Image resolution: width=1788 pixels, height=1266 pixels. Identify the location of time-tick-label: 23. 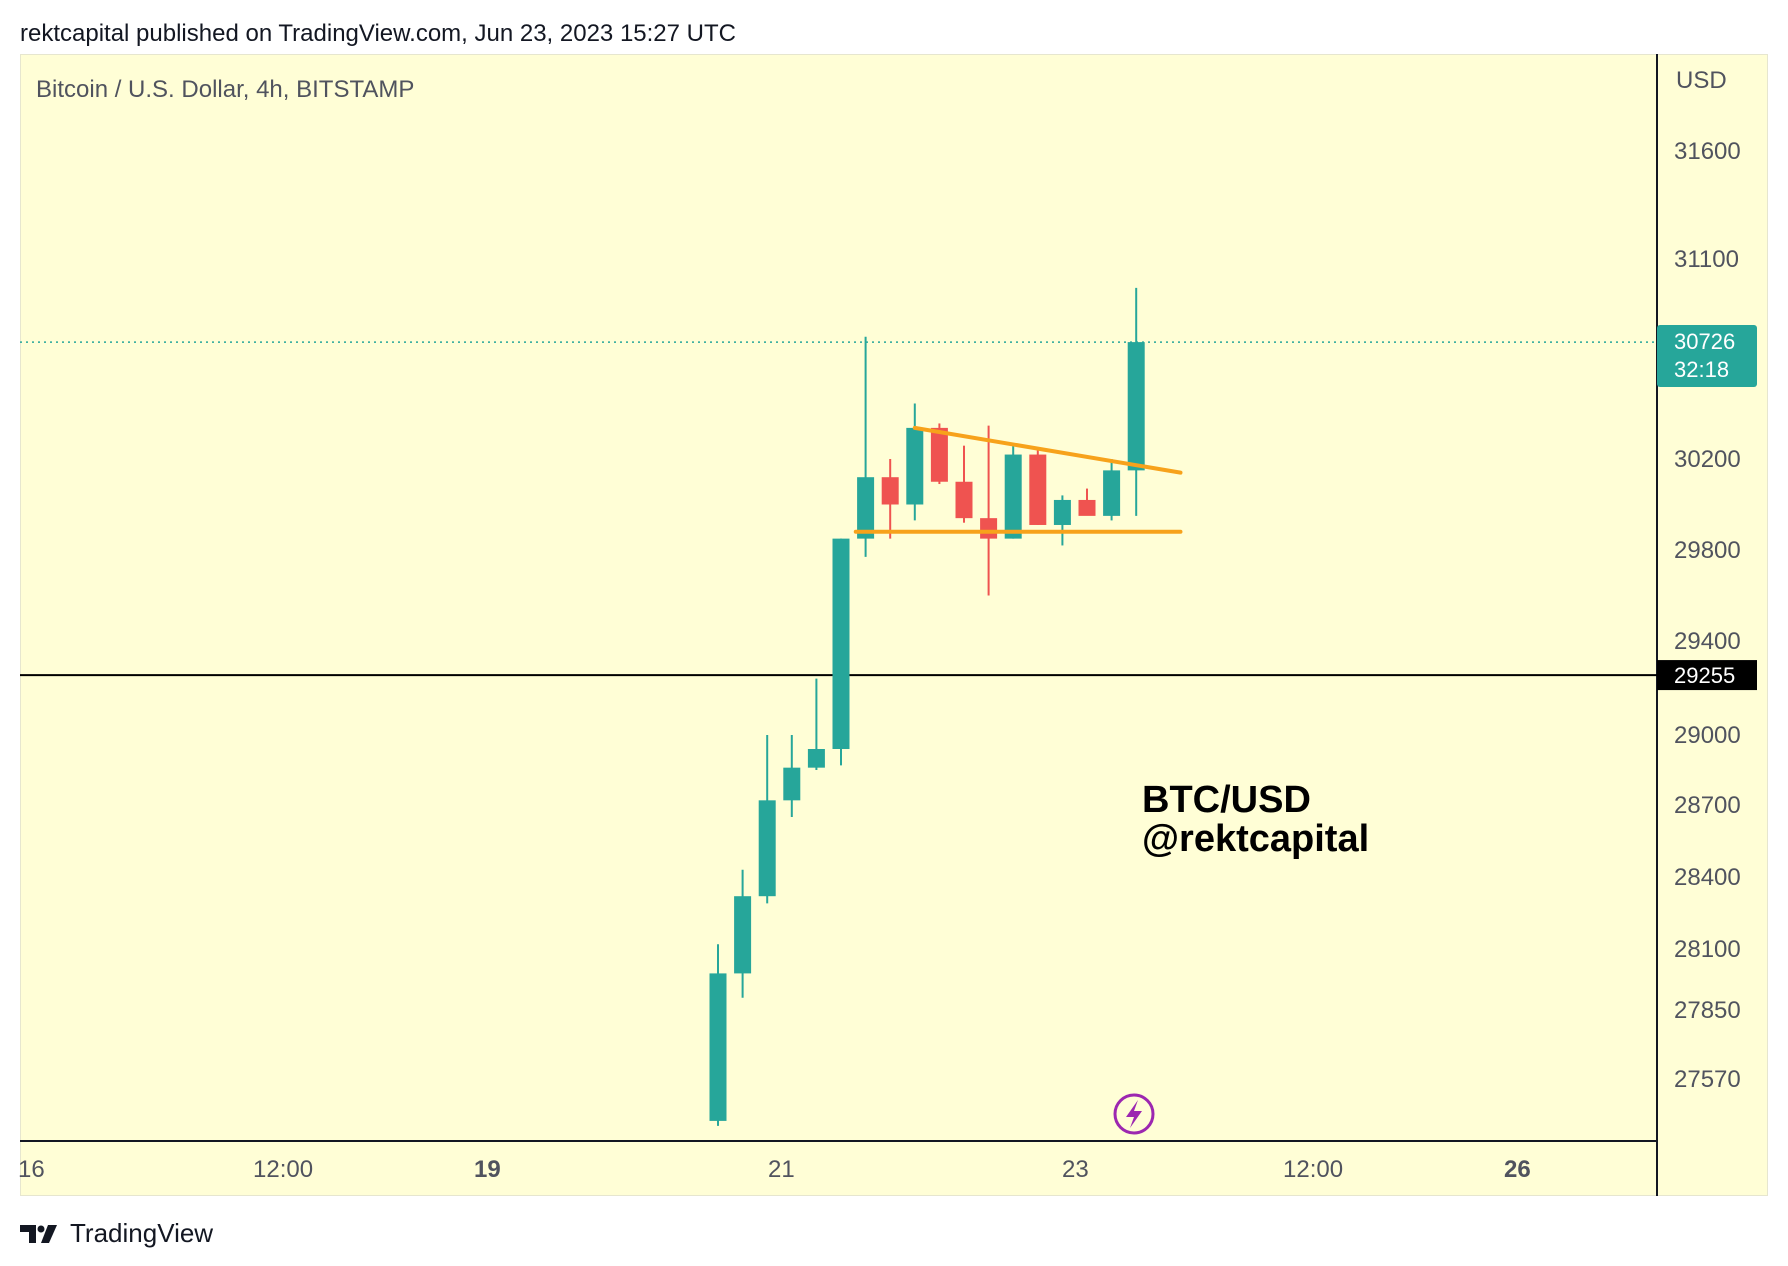
(1075, 1169).